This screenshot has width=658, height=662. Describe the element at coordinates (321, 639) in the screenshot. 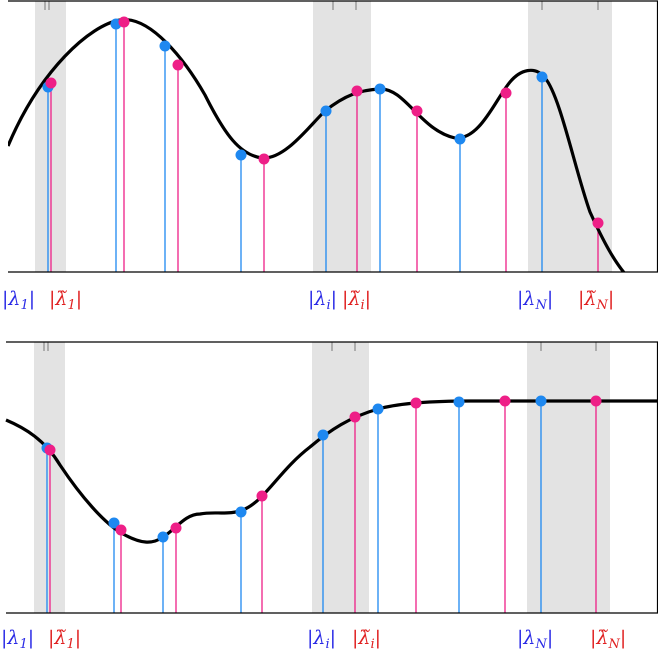

I see `bottom-label-lambda-i: |λi|` at that location.